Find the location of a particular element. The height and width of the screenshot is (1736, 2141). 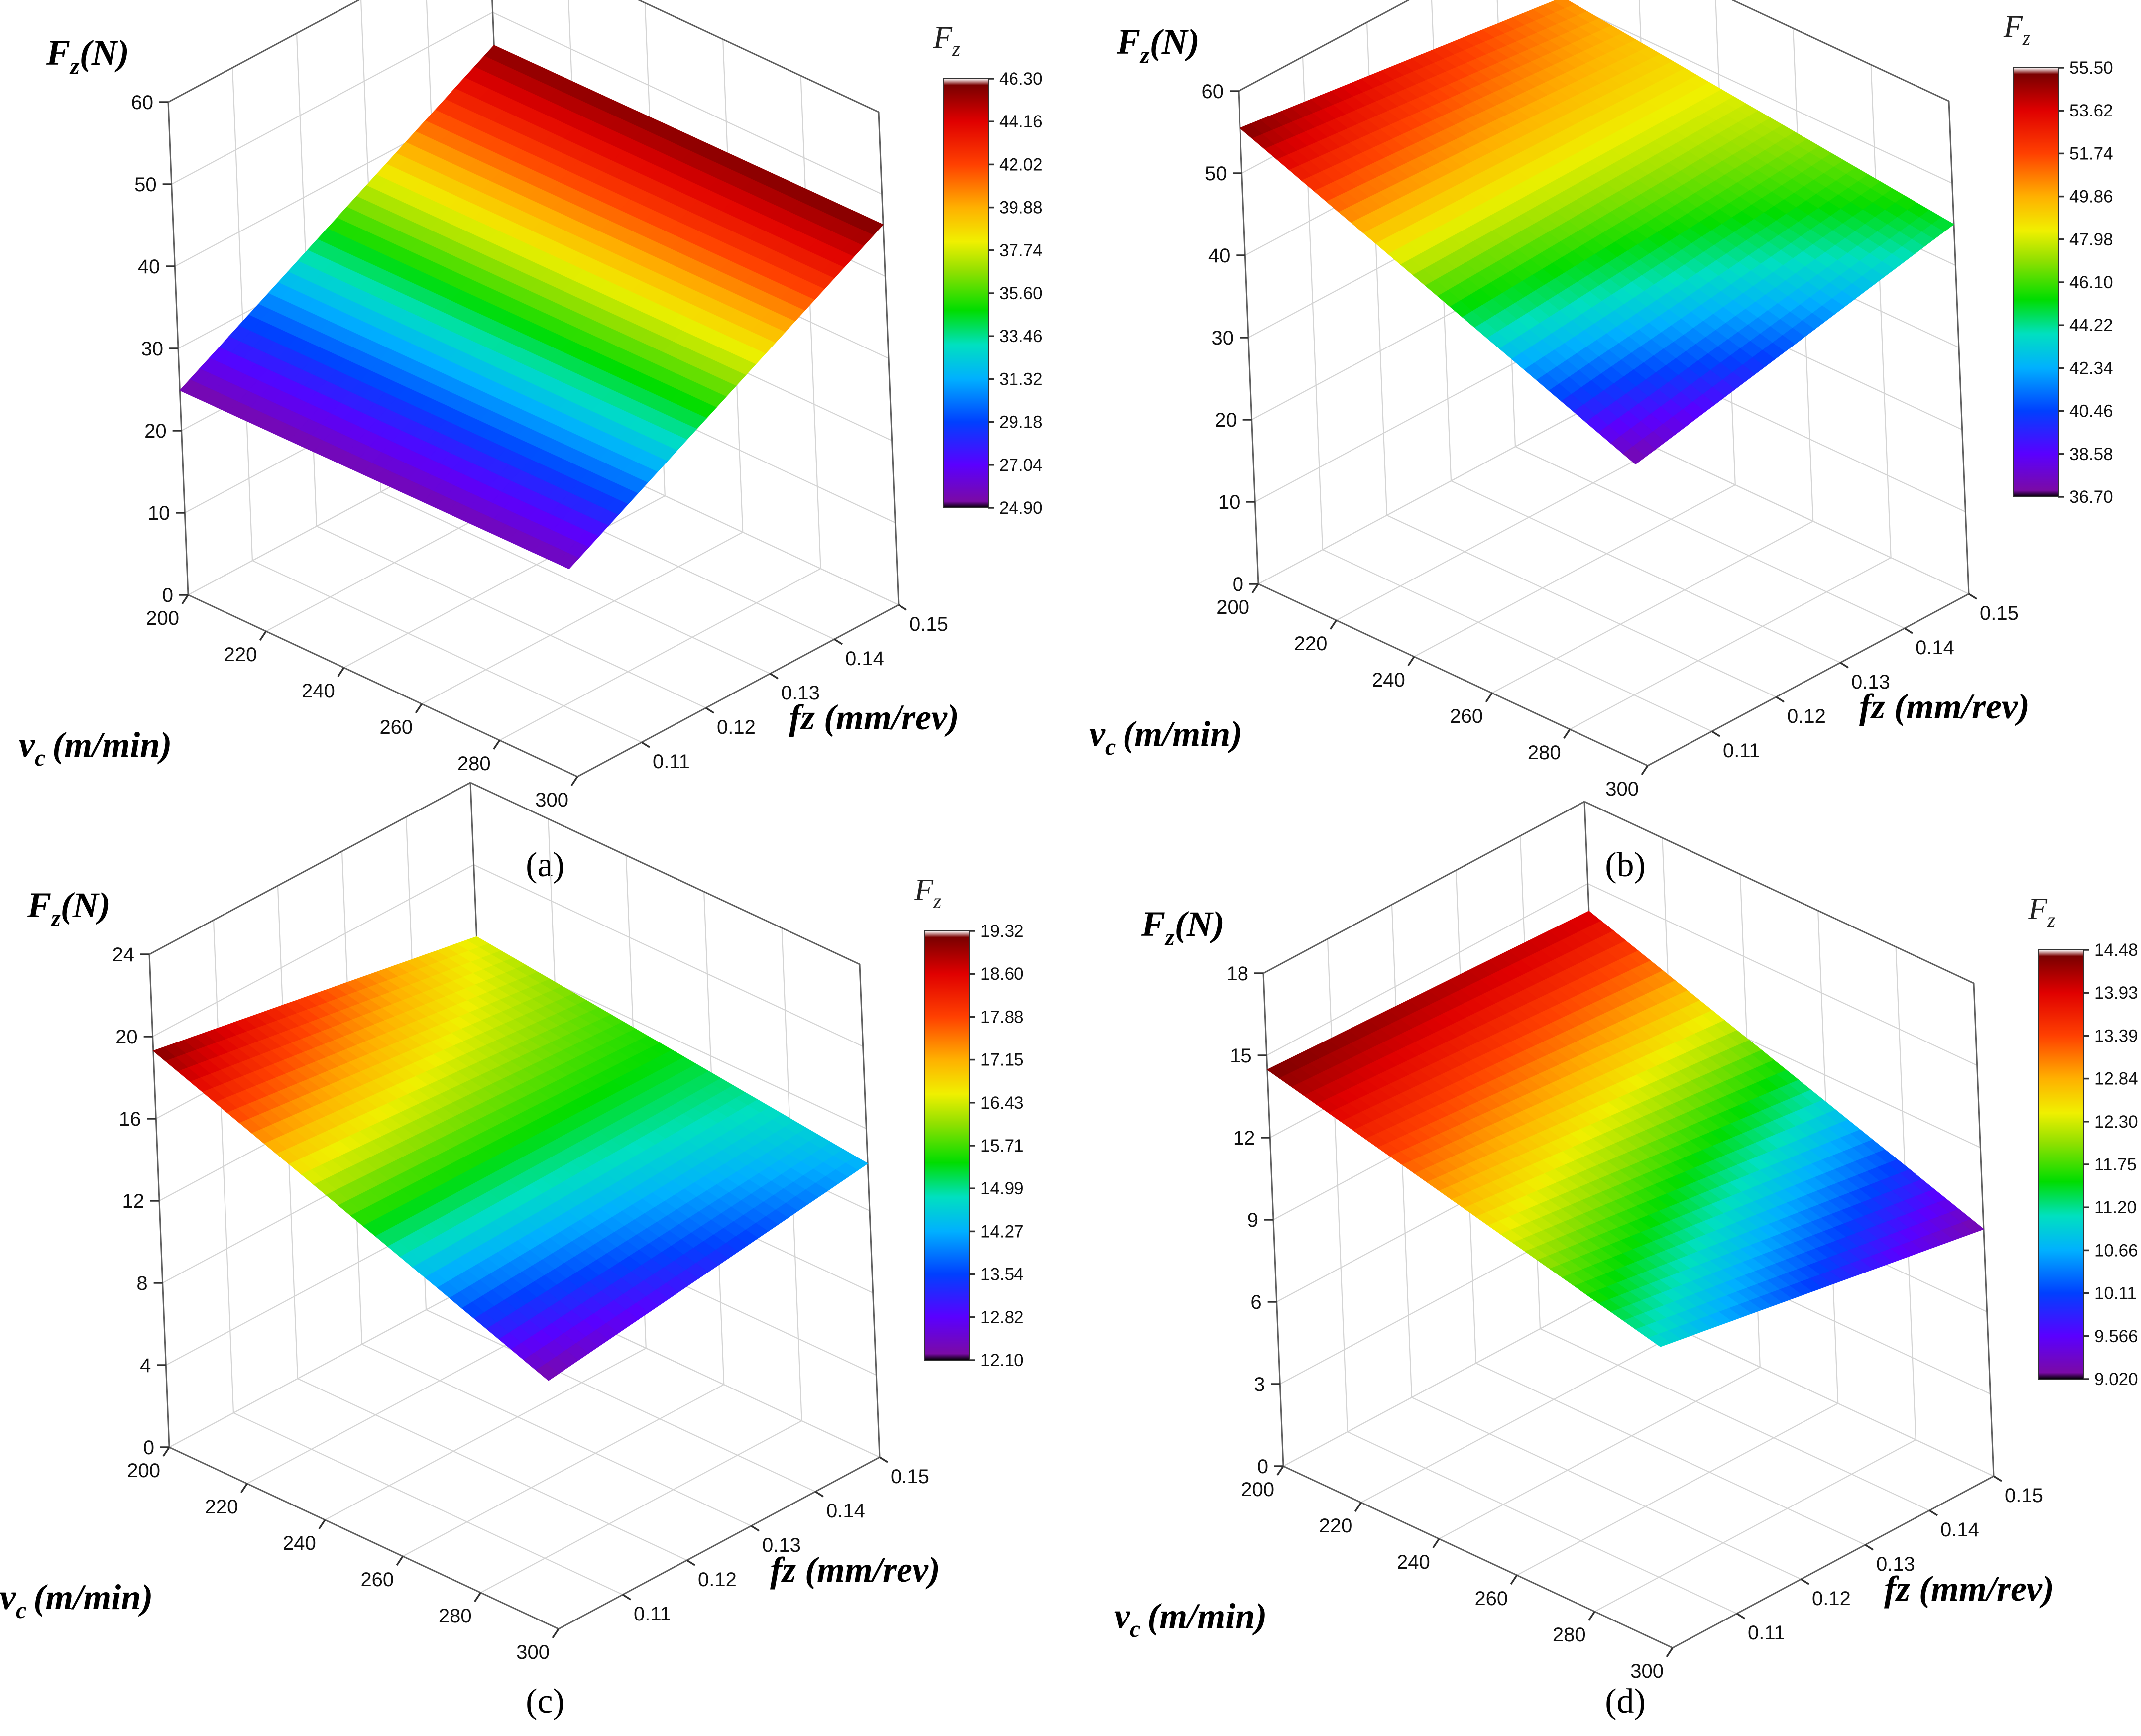

colorbar-tick-label: 40.46 is located at coordinates (2091, 412).